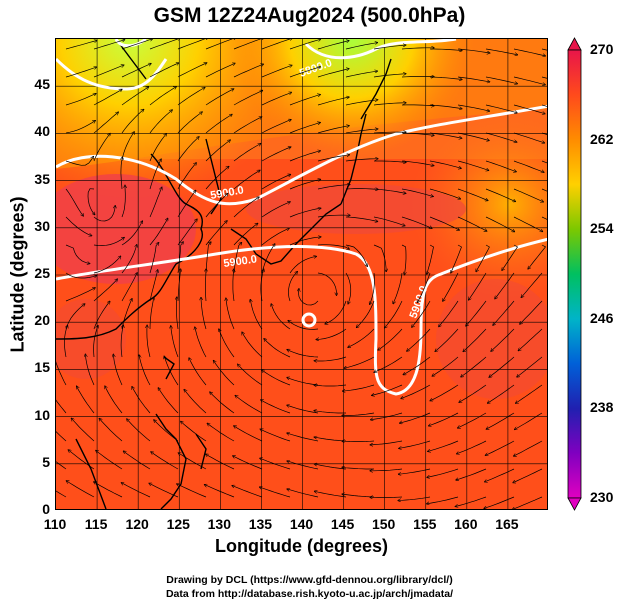  What do you see at coordinates (42, 273) in the screenshot?
I see `y-tick-label: 25` at bounding box center [42, 273].